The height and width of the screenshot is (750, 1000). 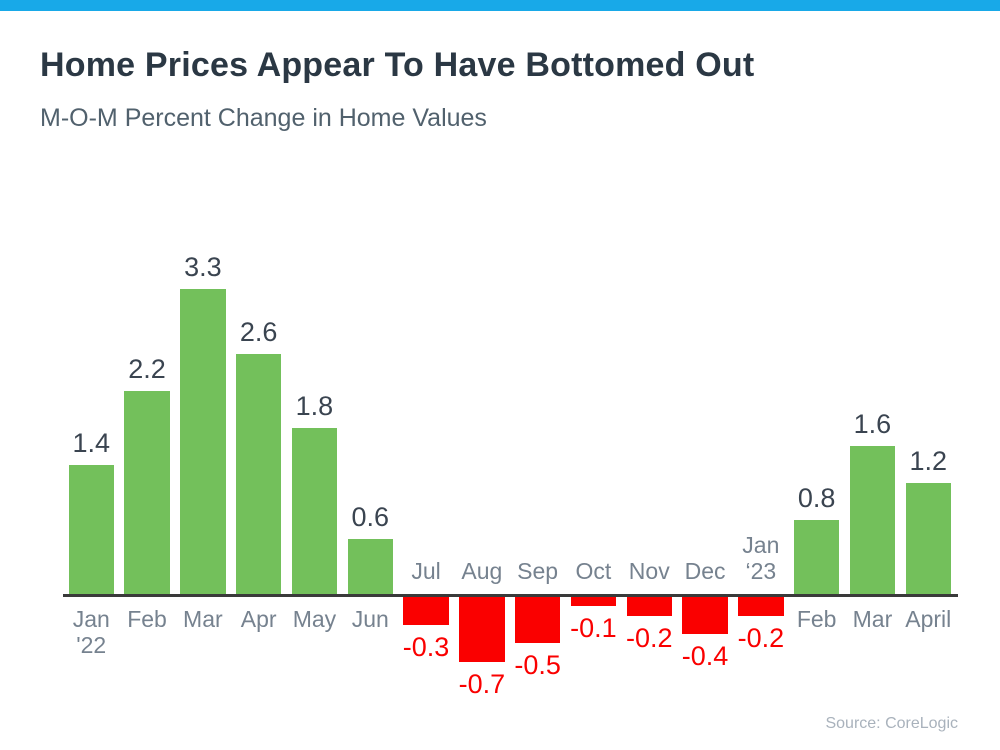 I want to click on x-tick-month: Aug, so click(x=482, y=571).